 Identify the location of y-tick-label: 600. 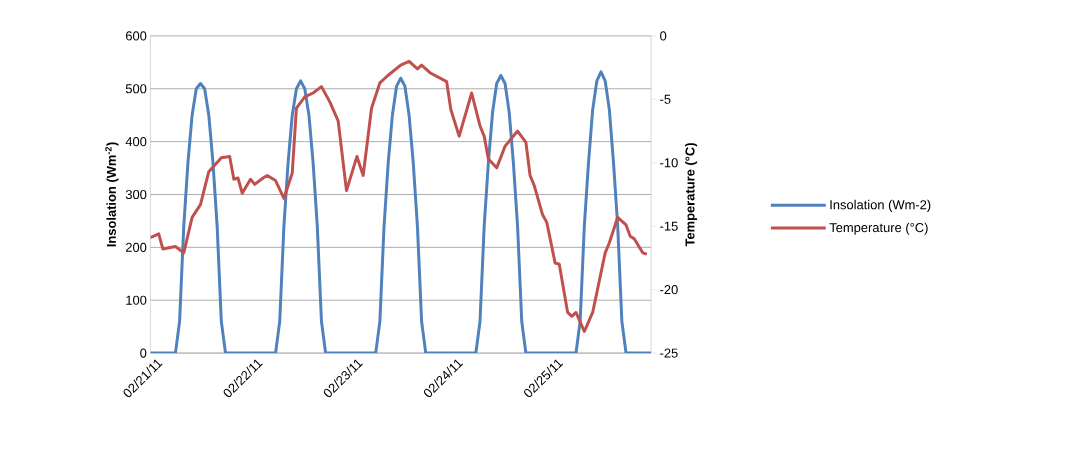
(136, 36).